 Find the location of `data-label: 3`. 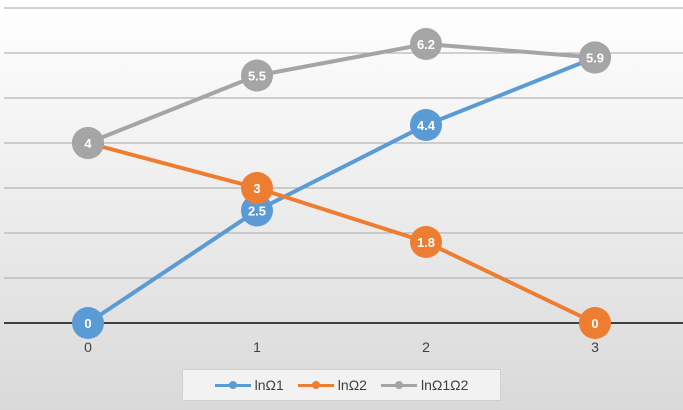

data-label: 3 is located at coordinates (256, 188).